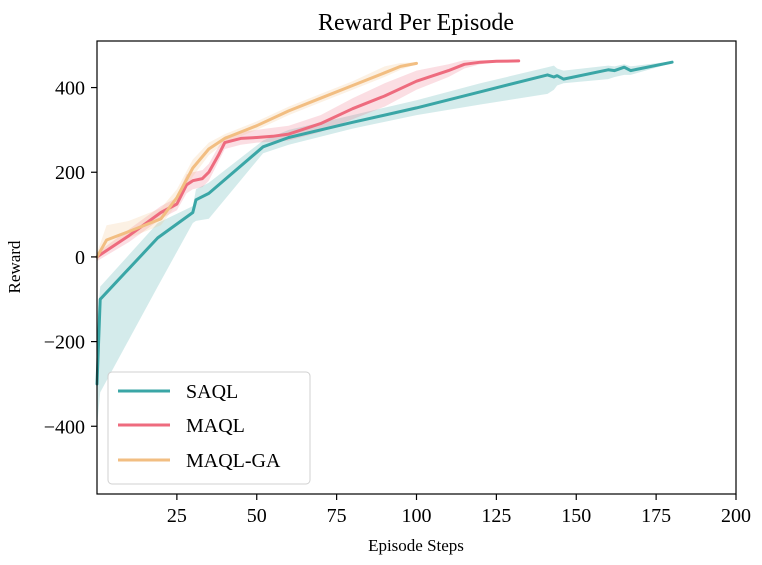  I want to click on chart-title: Reward Per Episode, so click(416, 23).